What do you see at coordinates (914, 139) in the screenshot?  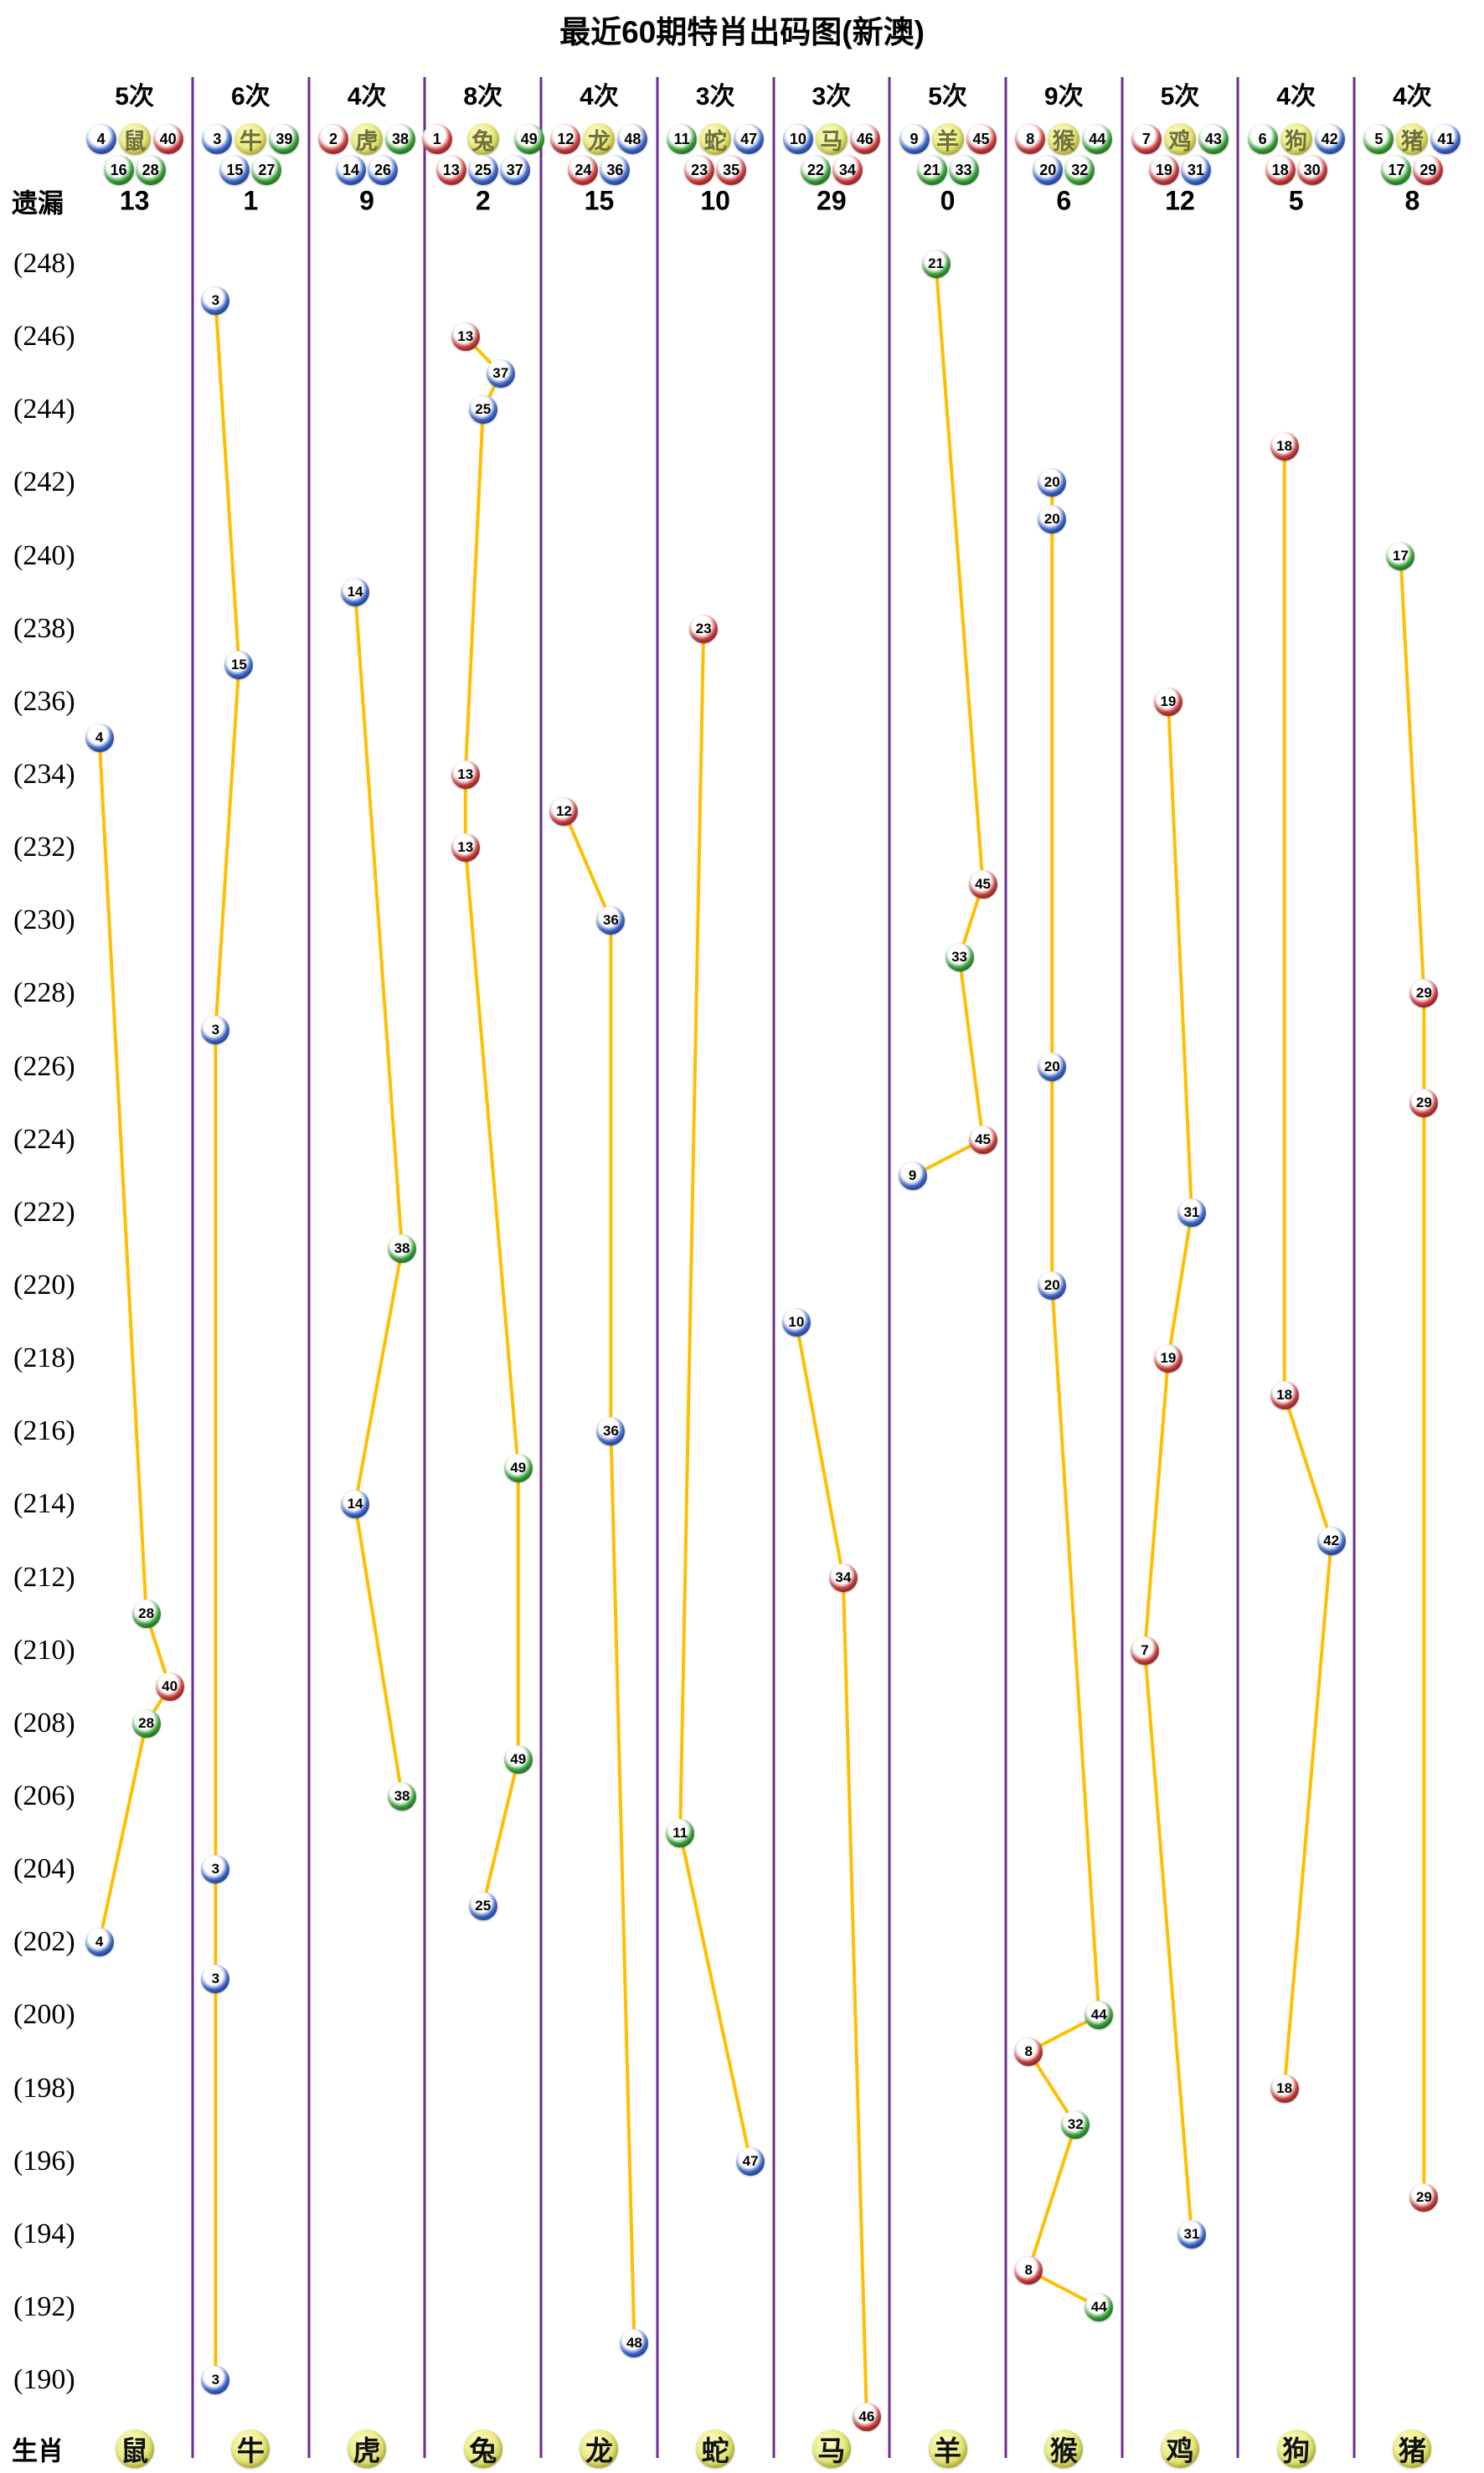 I see `header-ball: 9` at bounding box center [914, 139].